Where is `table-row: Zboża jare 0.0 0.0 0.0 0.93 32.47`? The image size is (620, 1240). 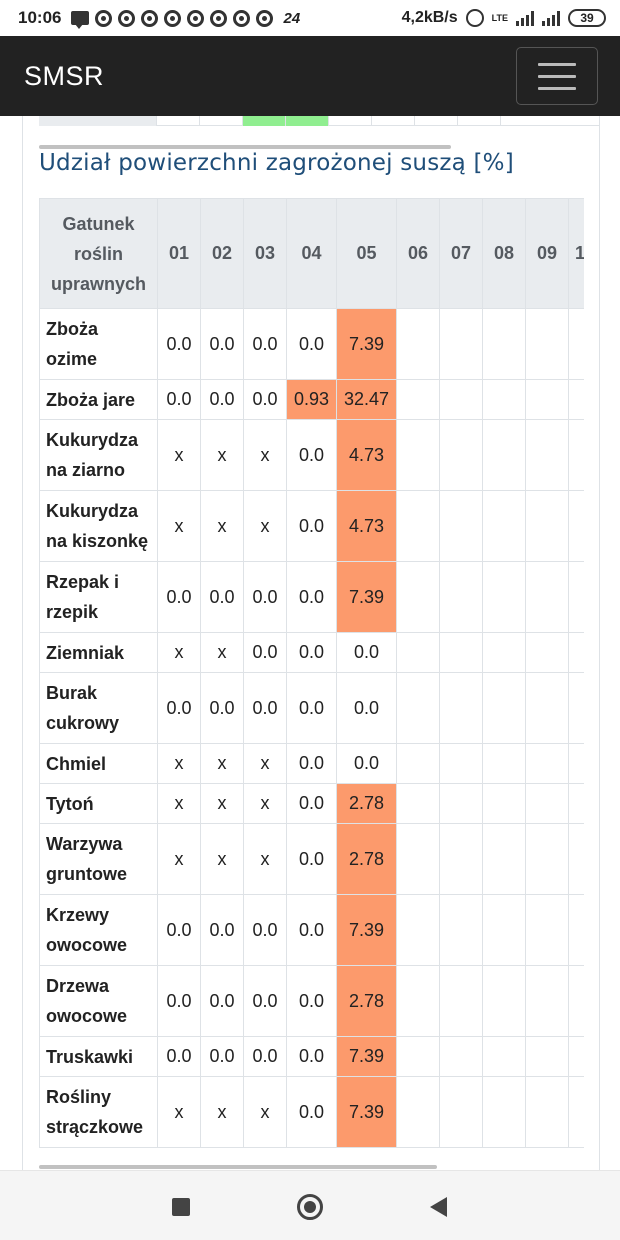
table-row: Zboża jare 0.0 0.0 0.0 0.93 32.47 is located at coordinates (311, 399).